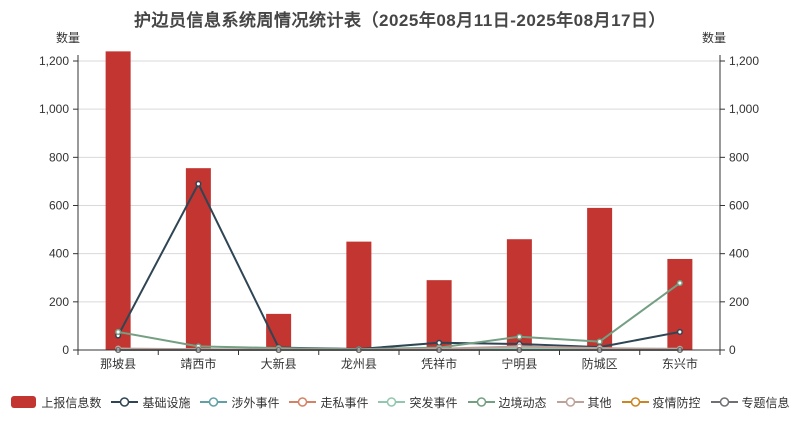 The height and width of the screenshot is (430, 800). Describe the element at coordinates (439, 363) in the screenshot. I see `x-axis-category-label: 凭祥市` at that location.